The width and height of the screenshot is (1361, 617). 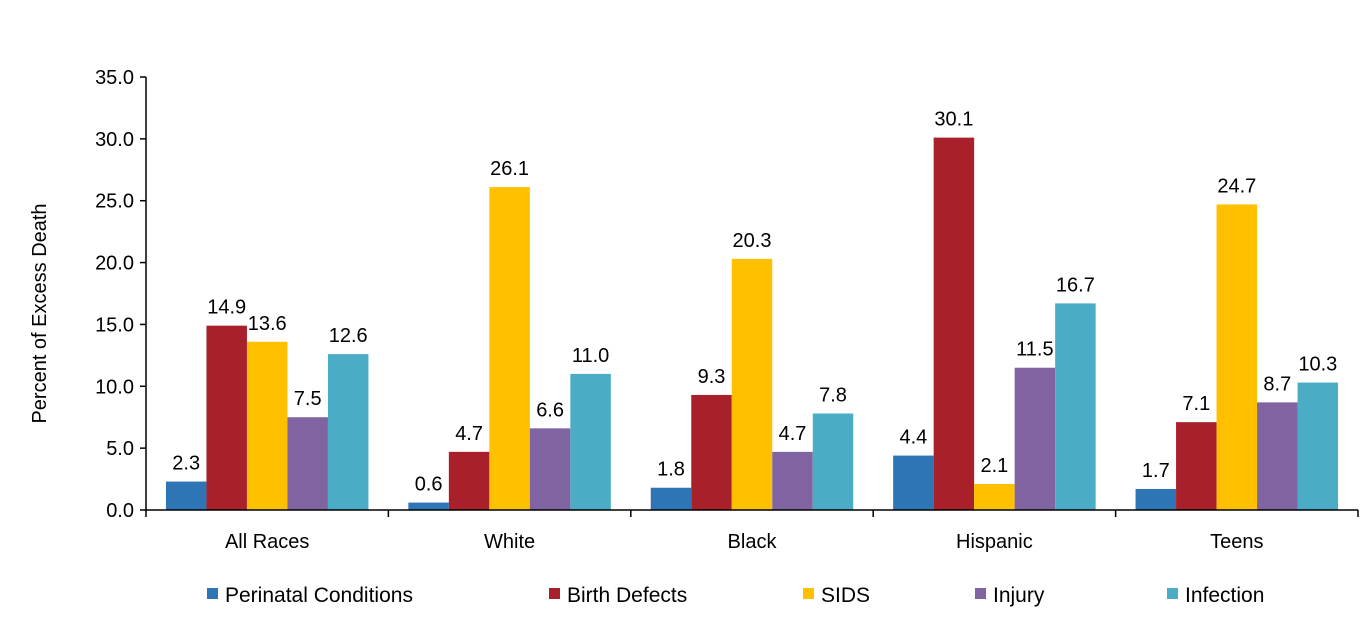 What do you see at coordinates (1196, 404) in the screenshot?
I see `data-label: 7.1` at bounding box center [1196, 404].